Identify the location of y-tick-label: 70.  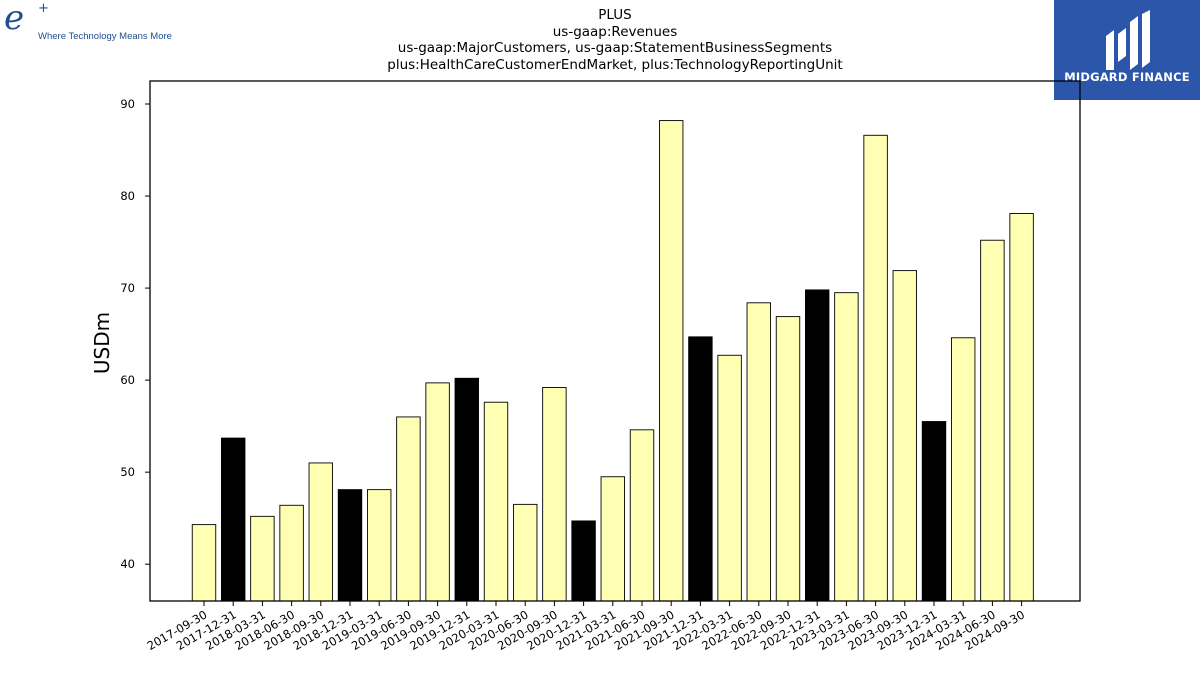
(127, 288).